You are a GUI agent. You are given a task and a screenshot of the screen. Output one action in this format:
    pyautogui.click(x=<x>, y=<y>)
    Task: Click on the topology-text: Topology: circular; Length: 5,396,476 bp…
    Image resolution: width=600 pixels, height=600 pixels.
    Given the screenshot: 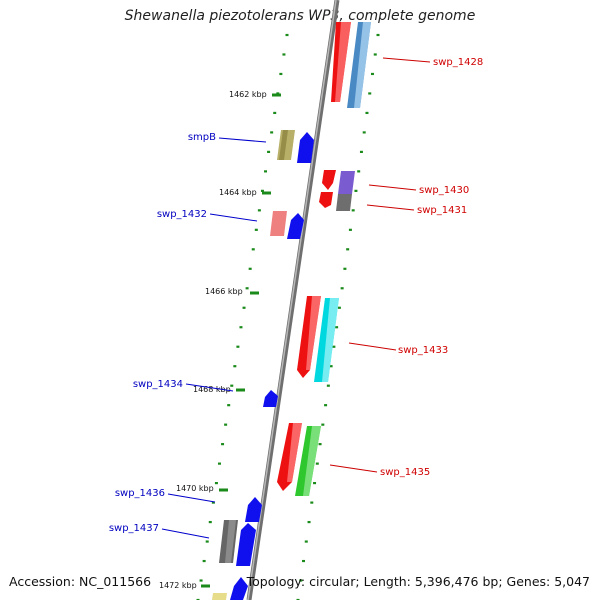 What is the action you would take?
    pyautogui.click(x=418, y=581)
    